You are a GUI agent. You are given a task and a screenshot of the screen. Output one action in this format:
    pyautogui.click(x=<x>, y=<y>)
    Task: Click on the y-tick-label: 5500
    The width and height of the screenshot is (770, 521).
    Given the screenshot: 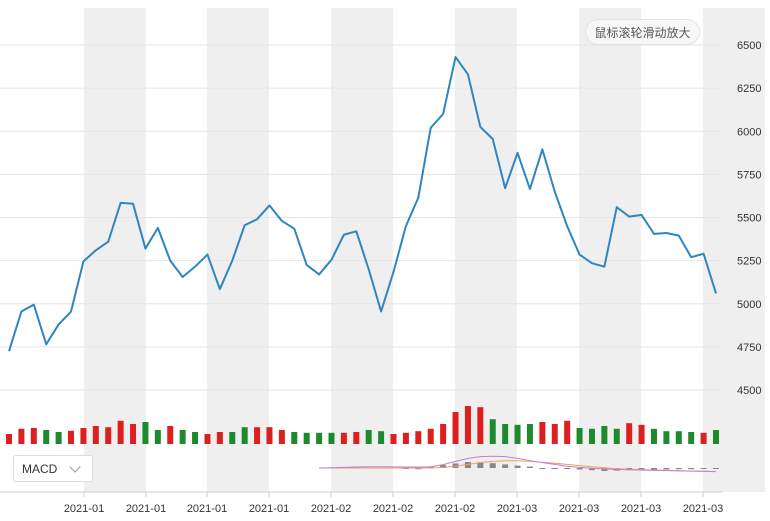 What is the action you would take?
    pyautogui.click(x=749, y=219)
    